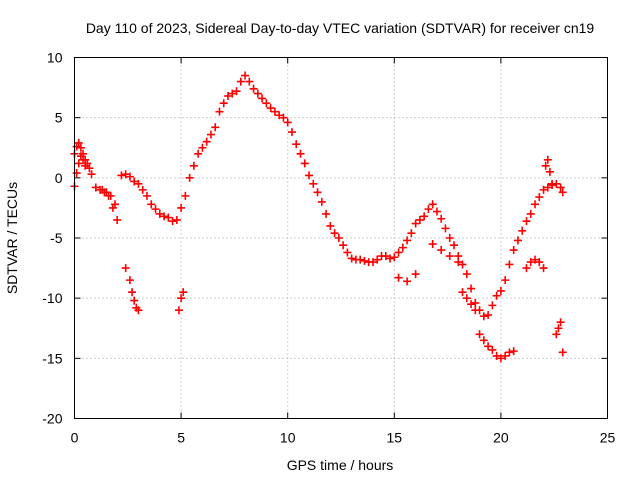 This screenshot has width=640, height=480. What do you see at coordinates (52, 419) in the screenshot?
I see `y-tick-label: -20` at bounding box center [52, 419].